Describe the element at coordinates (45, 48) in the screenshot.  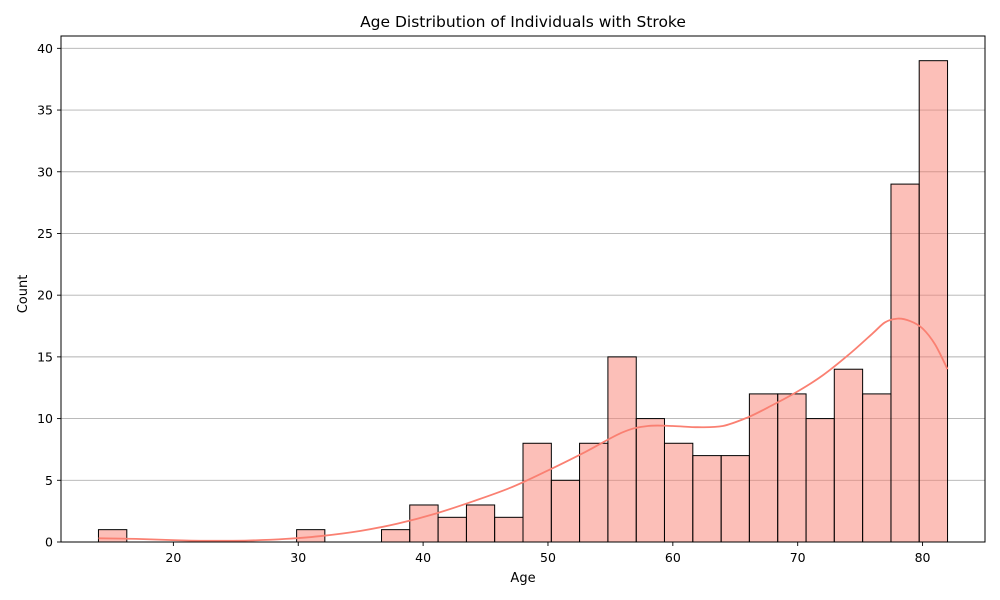
I see `y-tick-label: 40` at that location.